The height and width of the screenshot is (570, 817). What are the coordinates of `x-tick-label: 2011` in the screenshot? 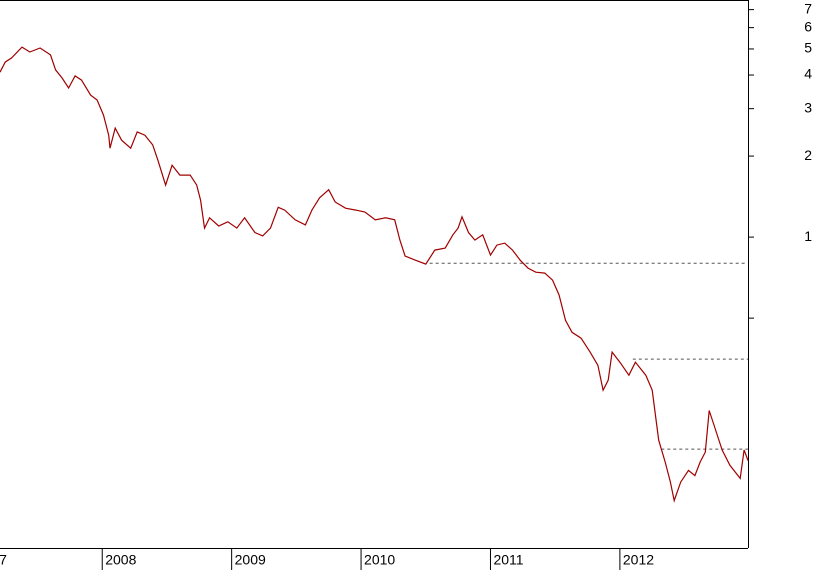 It's located at (508, 560).